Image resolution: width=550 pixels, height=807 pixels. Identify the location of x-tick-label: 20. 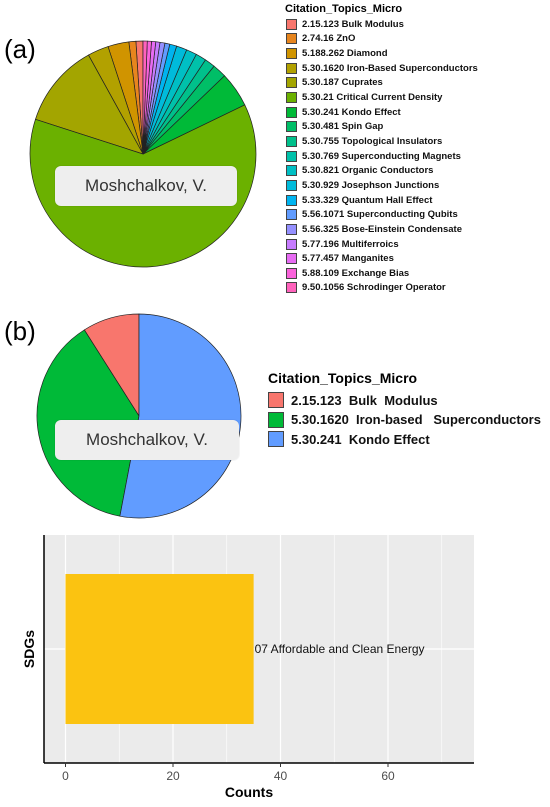
(173, 776).